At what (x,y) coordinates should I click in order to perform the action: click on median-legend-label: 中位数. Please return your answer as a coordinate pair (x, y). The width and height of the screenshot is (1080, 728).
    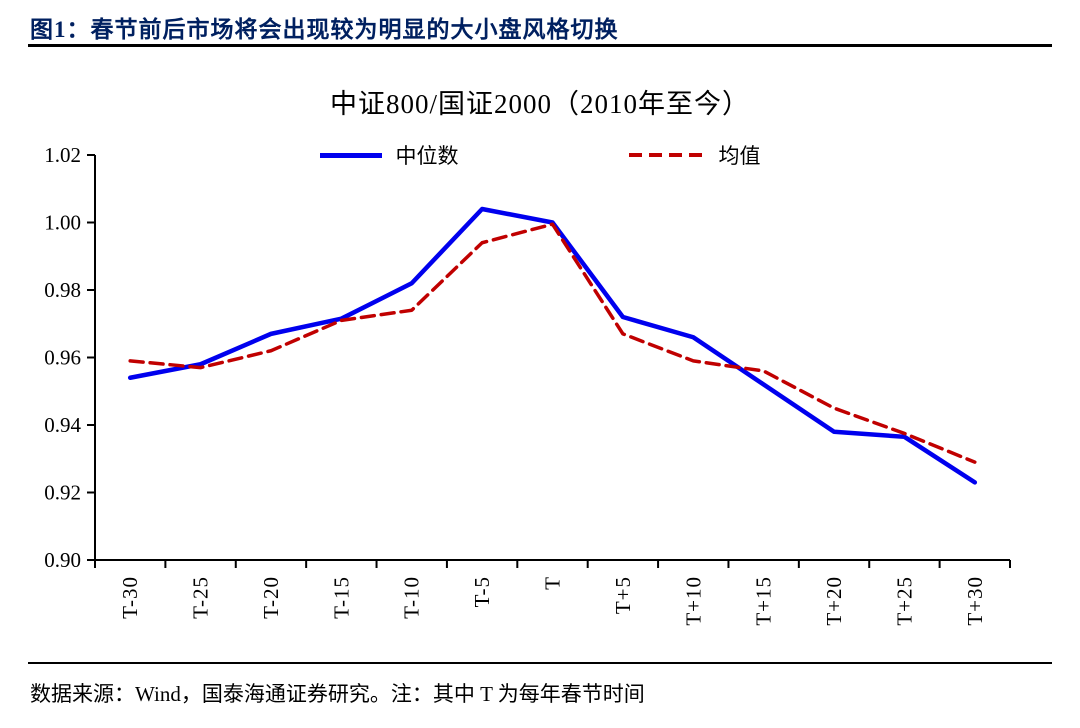
    Looking at the image, I should click on (427, 156).